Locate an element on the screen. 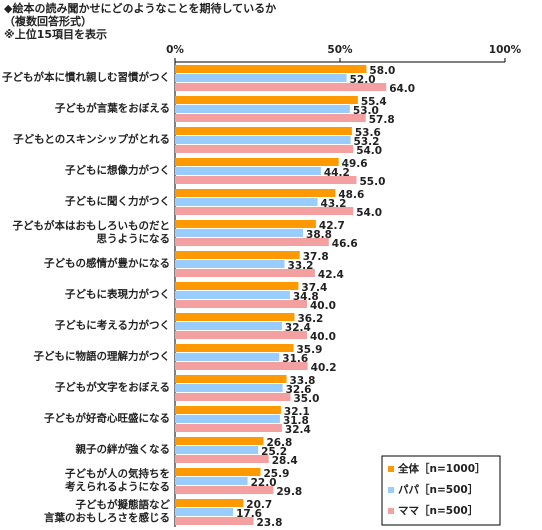  value-label: 55.0 is located at coordinates (373, 182).